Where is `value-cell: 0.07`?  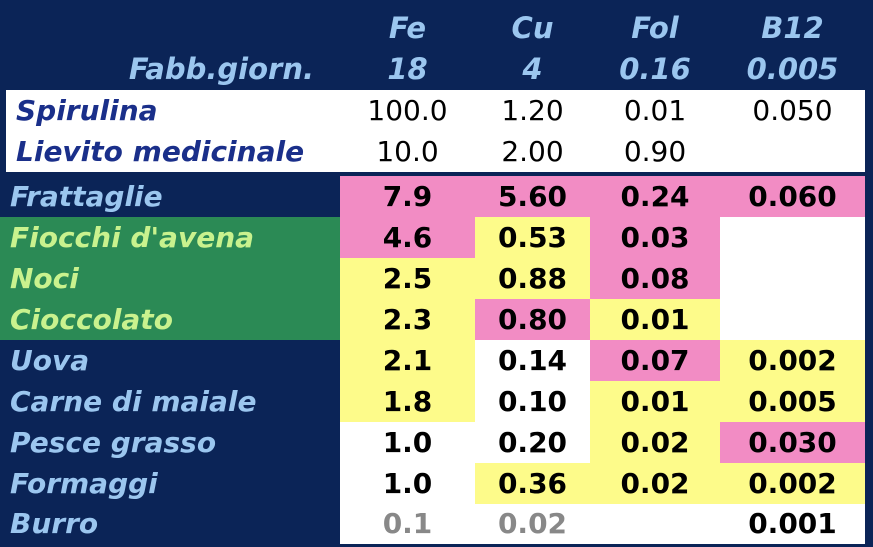
value-cell: 0.07 is located at coordinates (655, 360).